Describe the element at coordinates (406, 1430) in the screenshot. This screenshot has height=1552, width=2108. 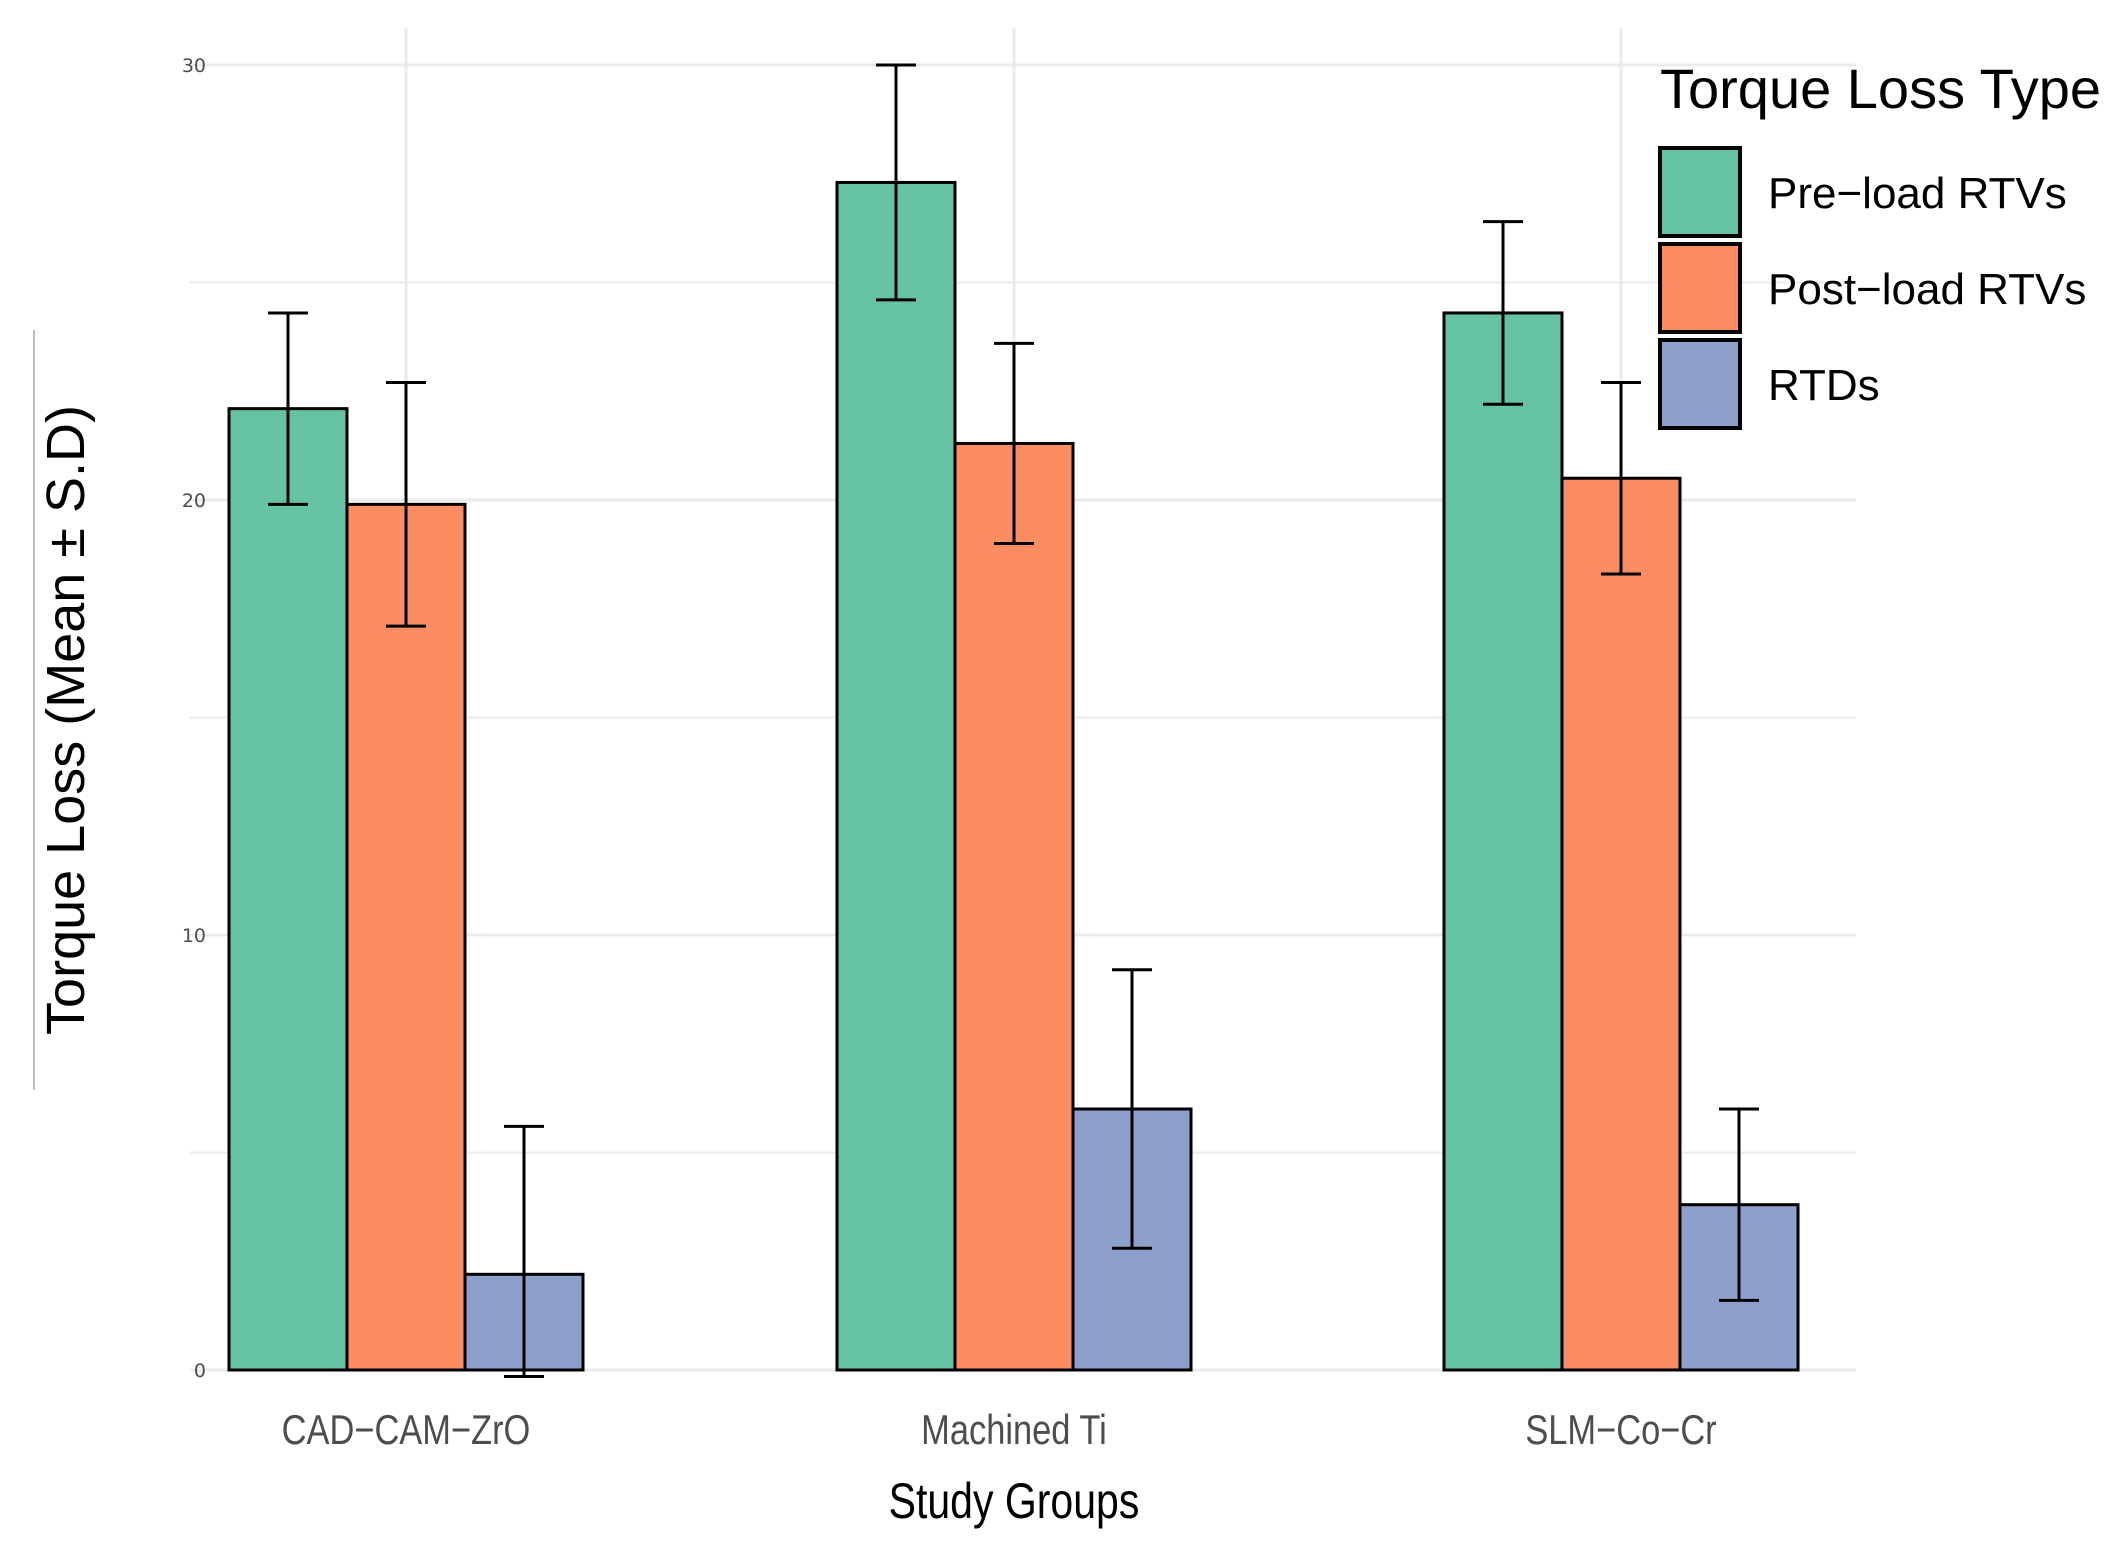
I see `x-tick-label: CAD−CAM−ZrO` at that location.